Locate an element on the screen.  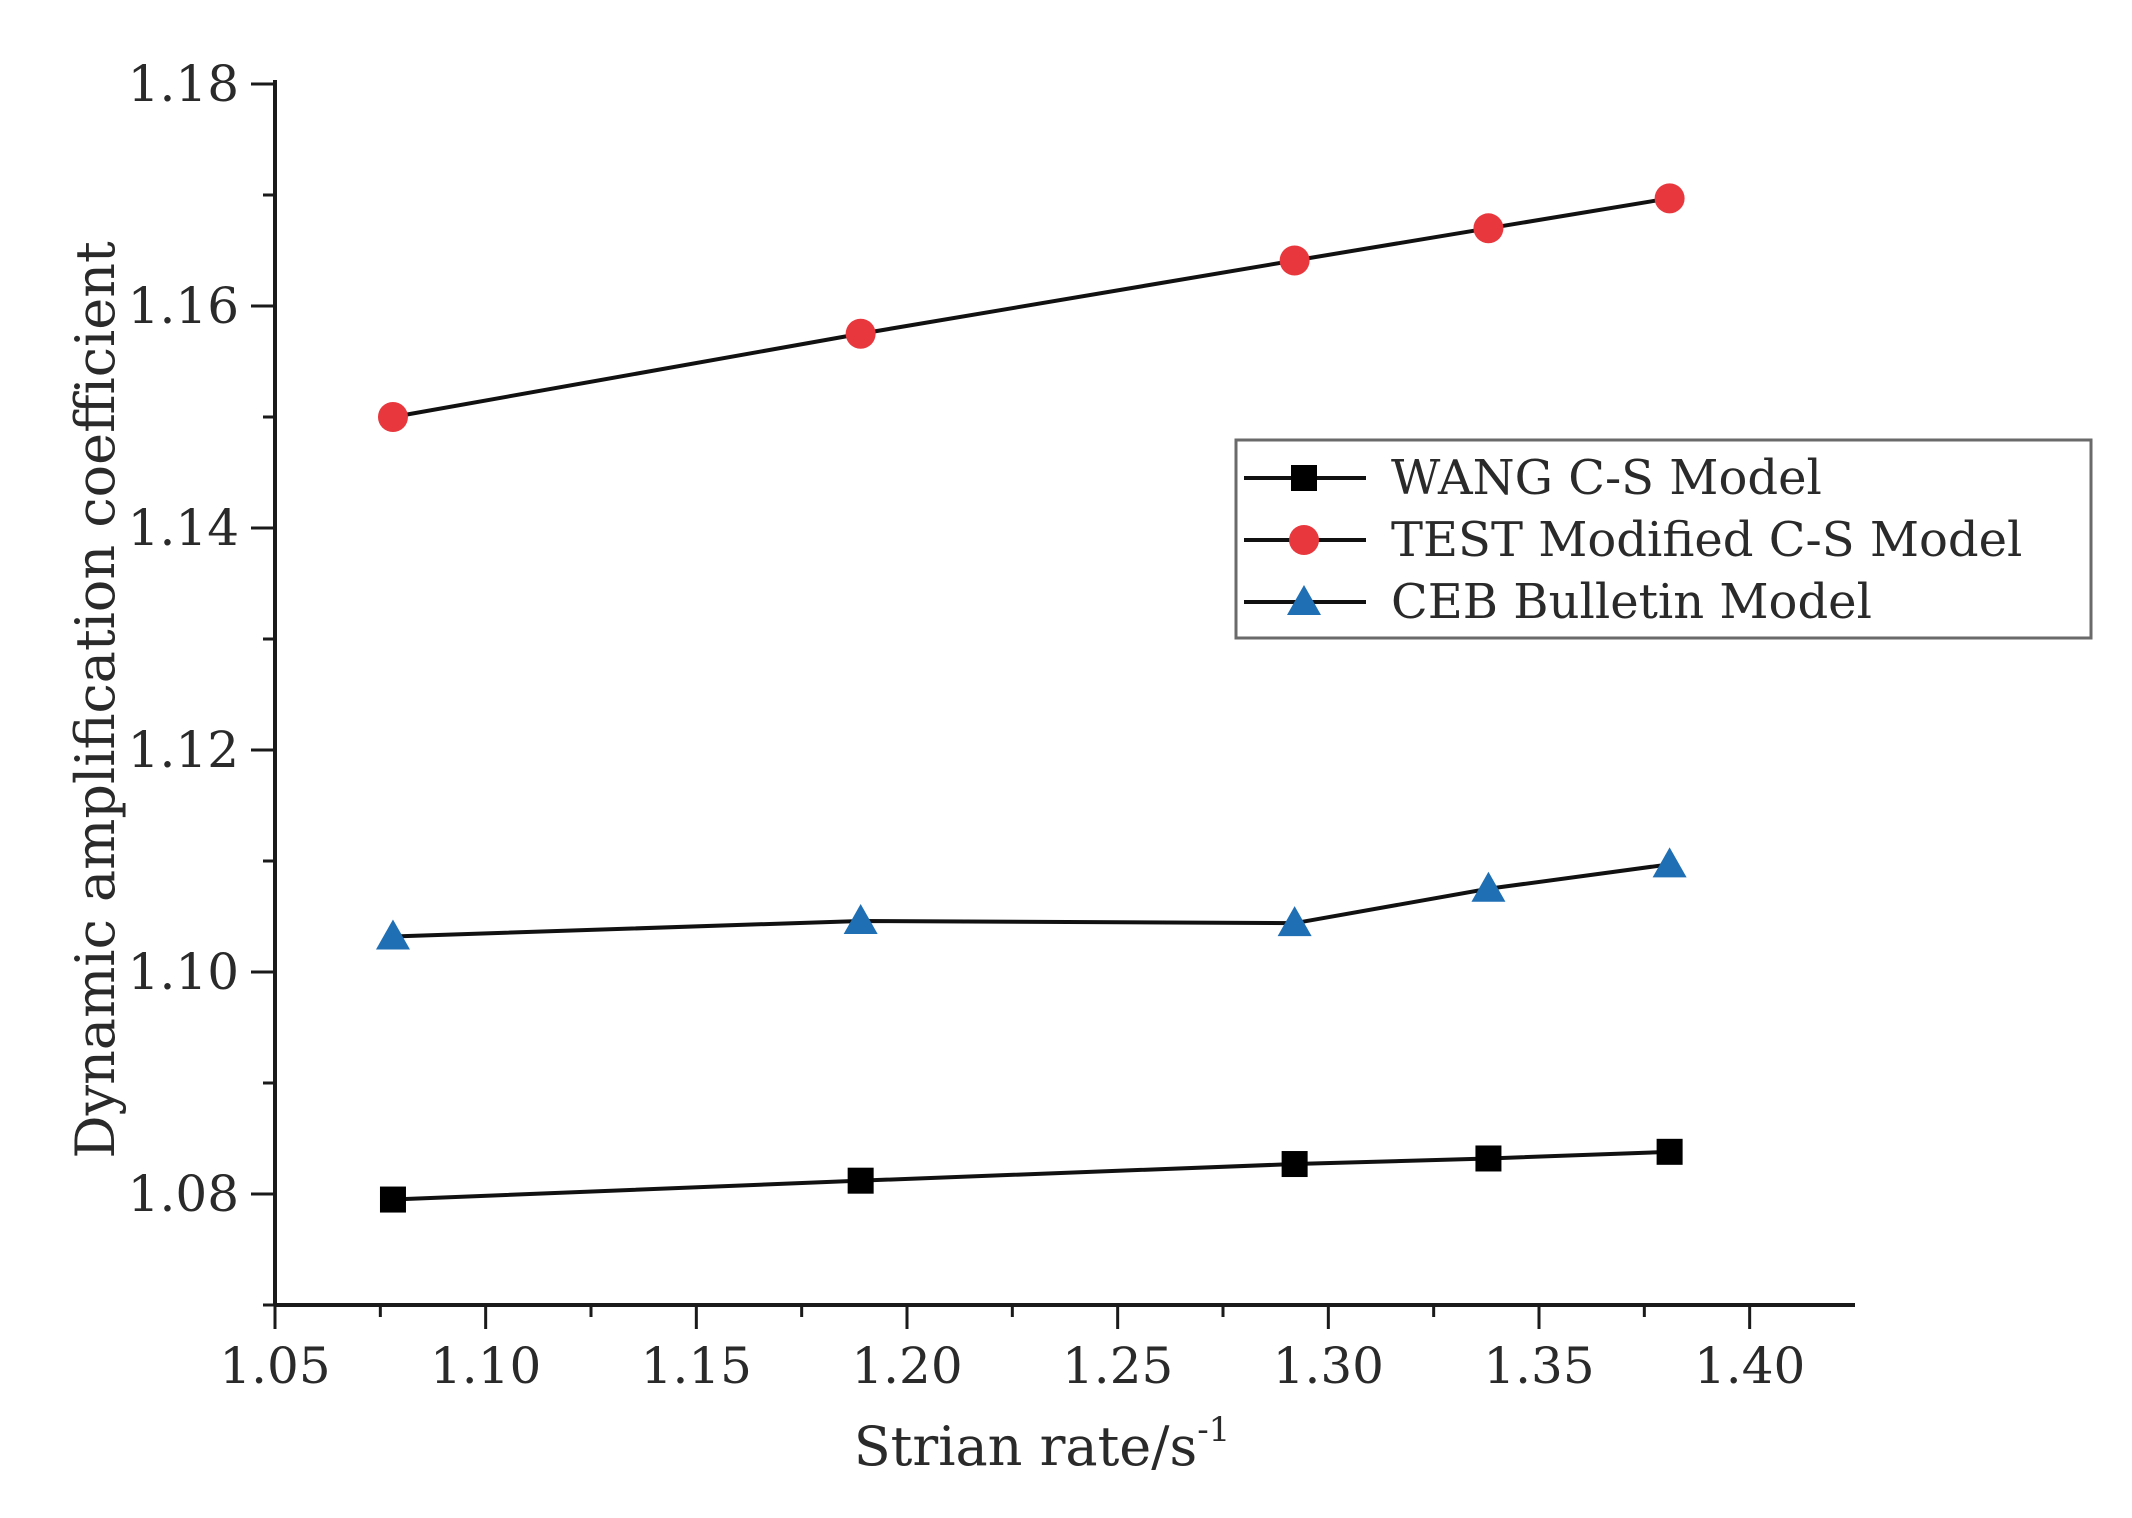
legend-label: TEST Modified C-S Model is located at coordinates (1706, 540).